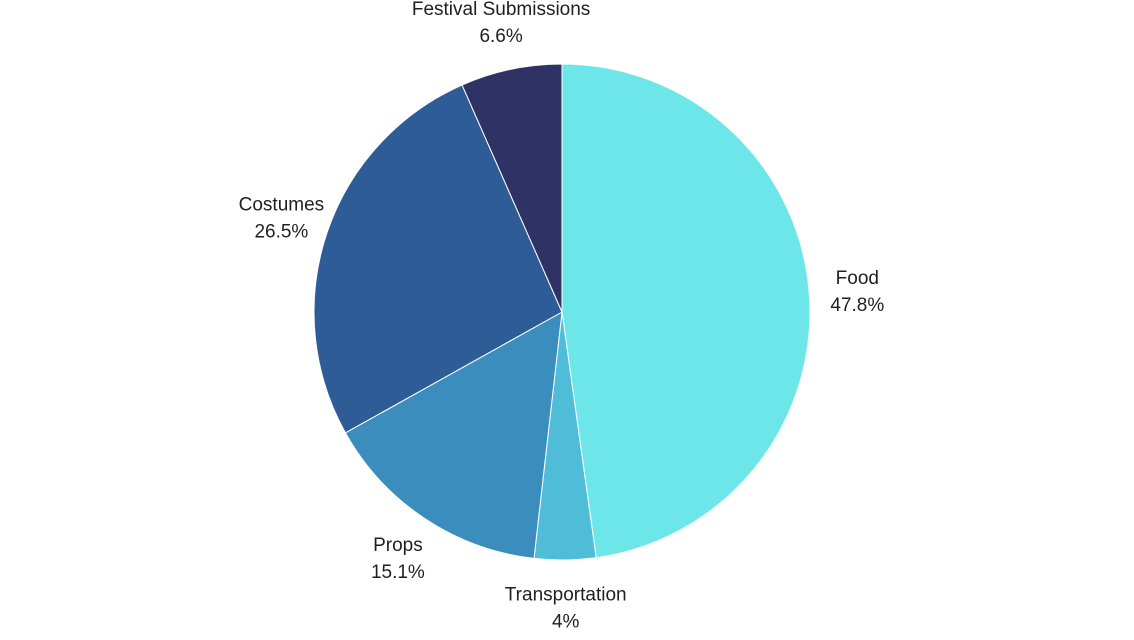  What do you see at coordinates (857, 305) in the screenshot?
I see `slice-label-value: 47.8%` at bounding box center [857, 305].